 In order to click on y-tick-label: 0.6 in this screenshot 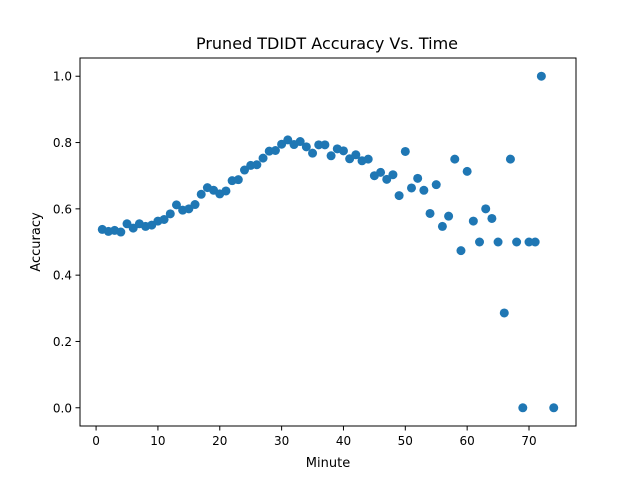, I will do `click(62, 209)`.